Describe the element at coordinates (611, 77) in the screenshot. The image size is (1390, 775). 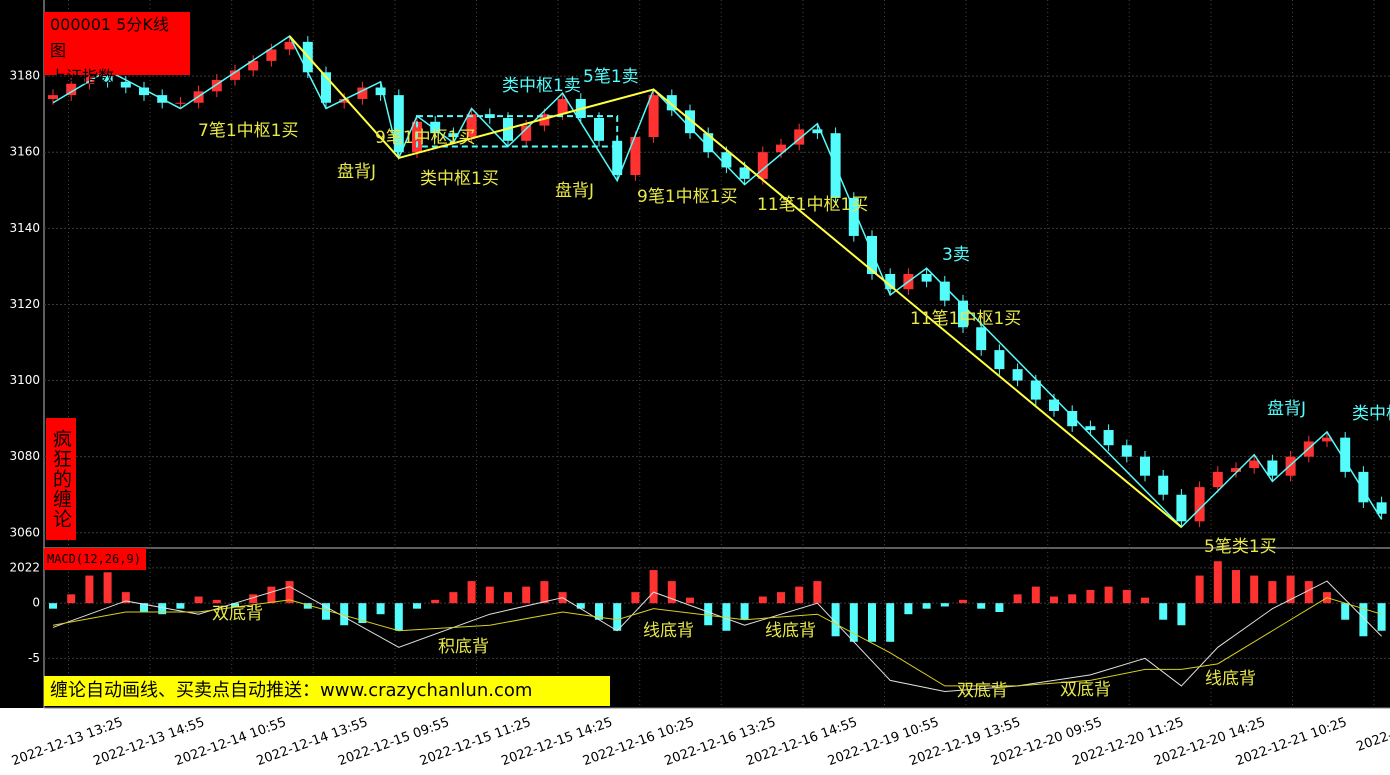
I see `annotation: 5笔1卖` at that location.